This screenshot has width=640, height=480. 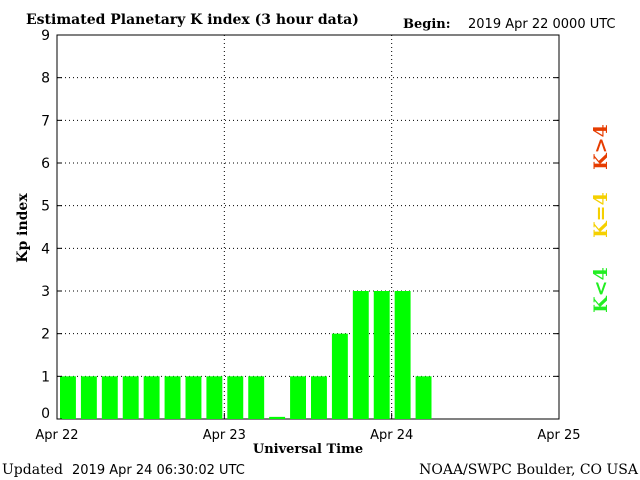 What do you see at coordinates (45, 121) in the screenshot?
I see `y-tick-label: 7` at bounding box center [45, 121].